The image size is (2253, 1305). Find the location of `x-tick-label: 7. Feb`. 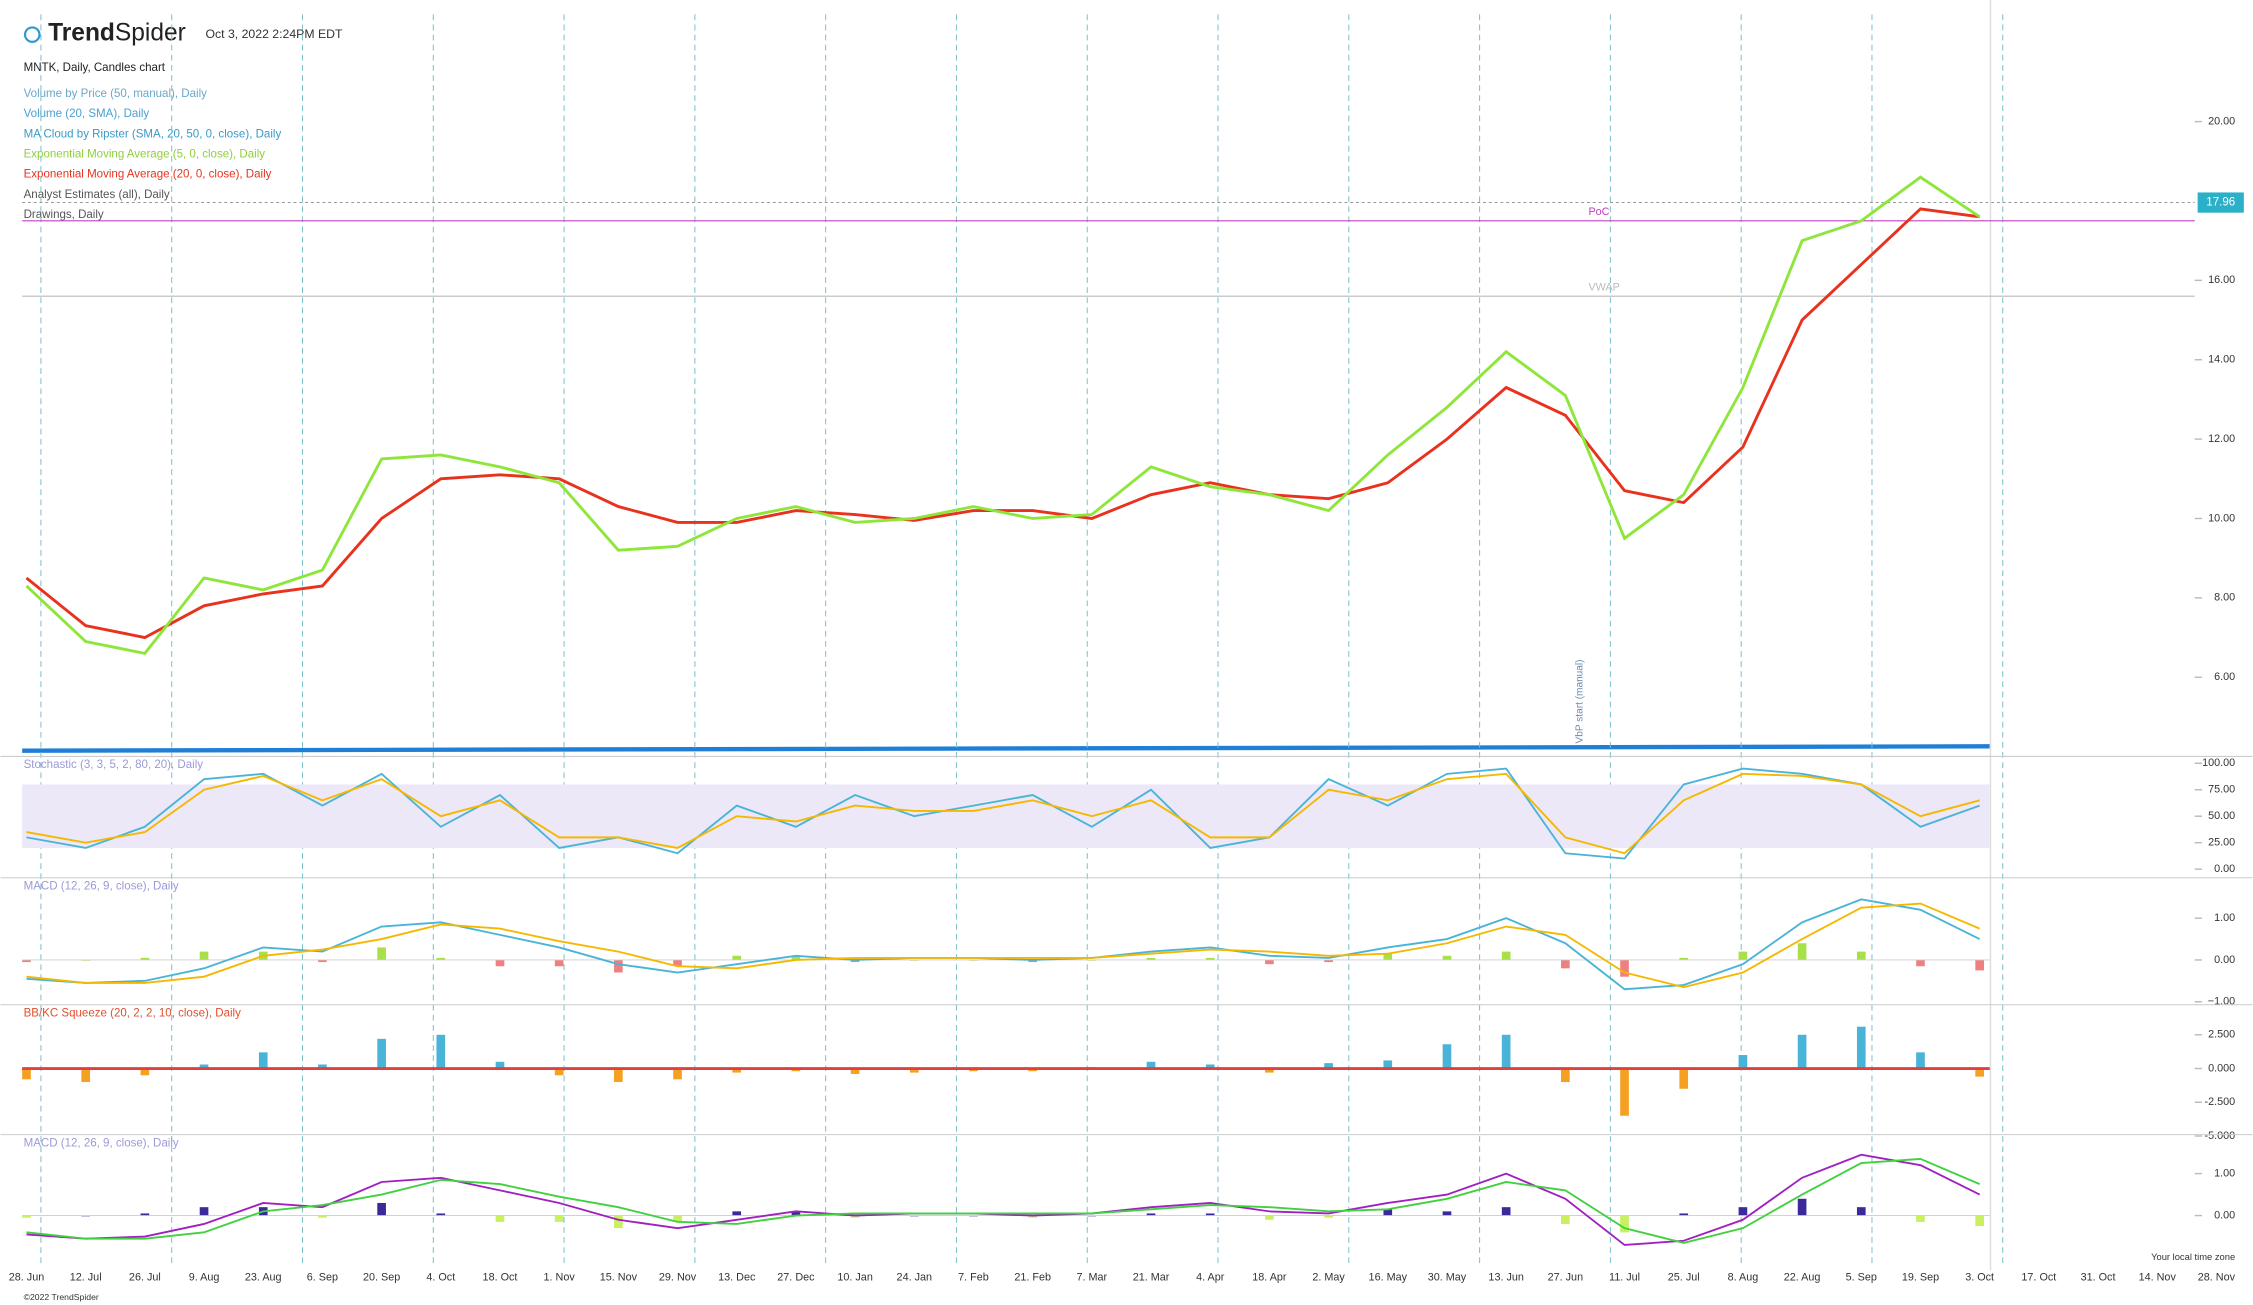

x-tick-label: 7. Feb is located at coordinates (973, 1277).